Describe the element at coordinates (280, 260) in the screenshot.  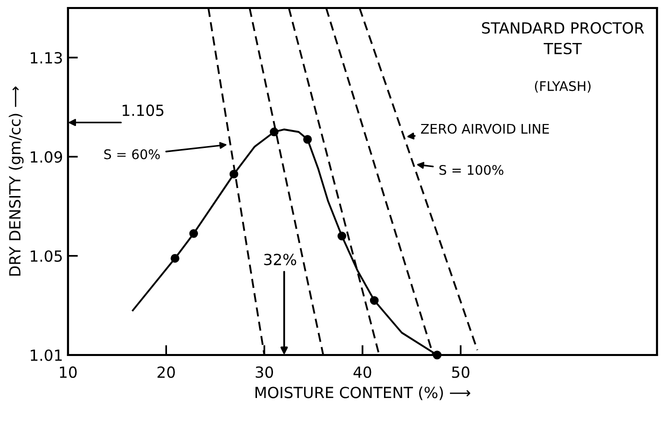
I see `annotation: 32%` at that location.